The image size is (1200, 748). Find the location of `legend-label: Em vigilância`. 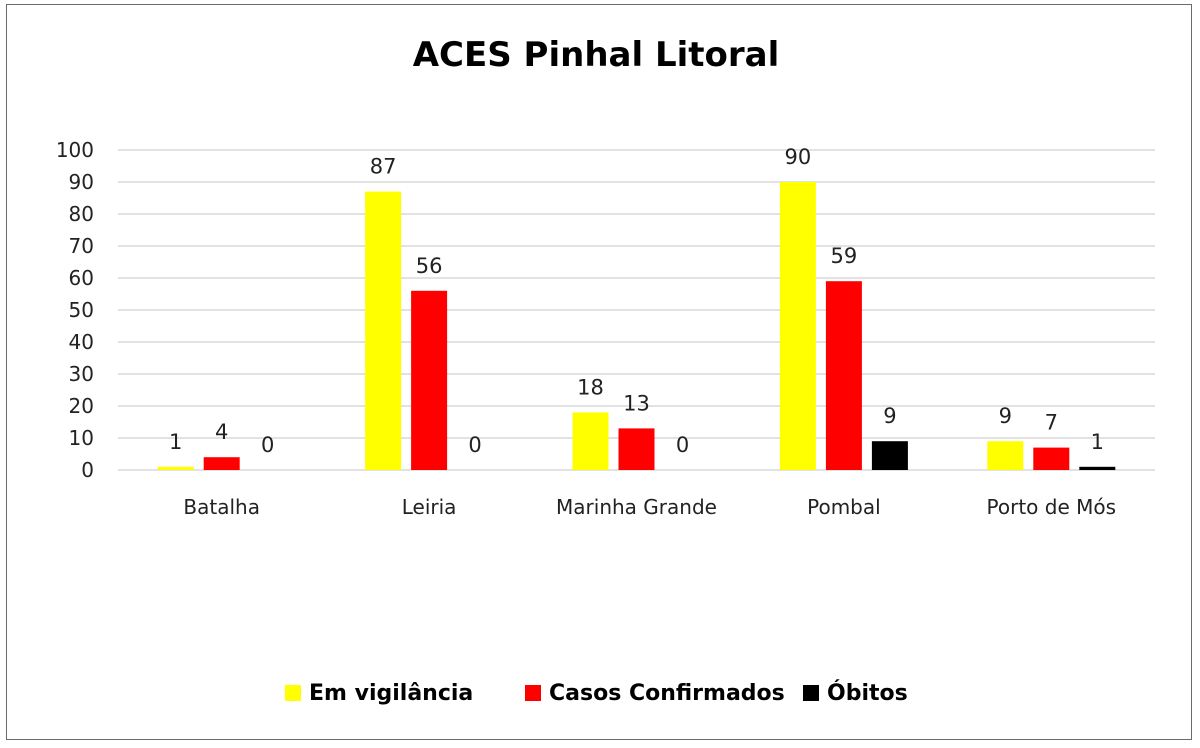

legend-label: Em vigilância is located at coordinates (391, 693).